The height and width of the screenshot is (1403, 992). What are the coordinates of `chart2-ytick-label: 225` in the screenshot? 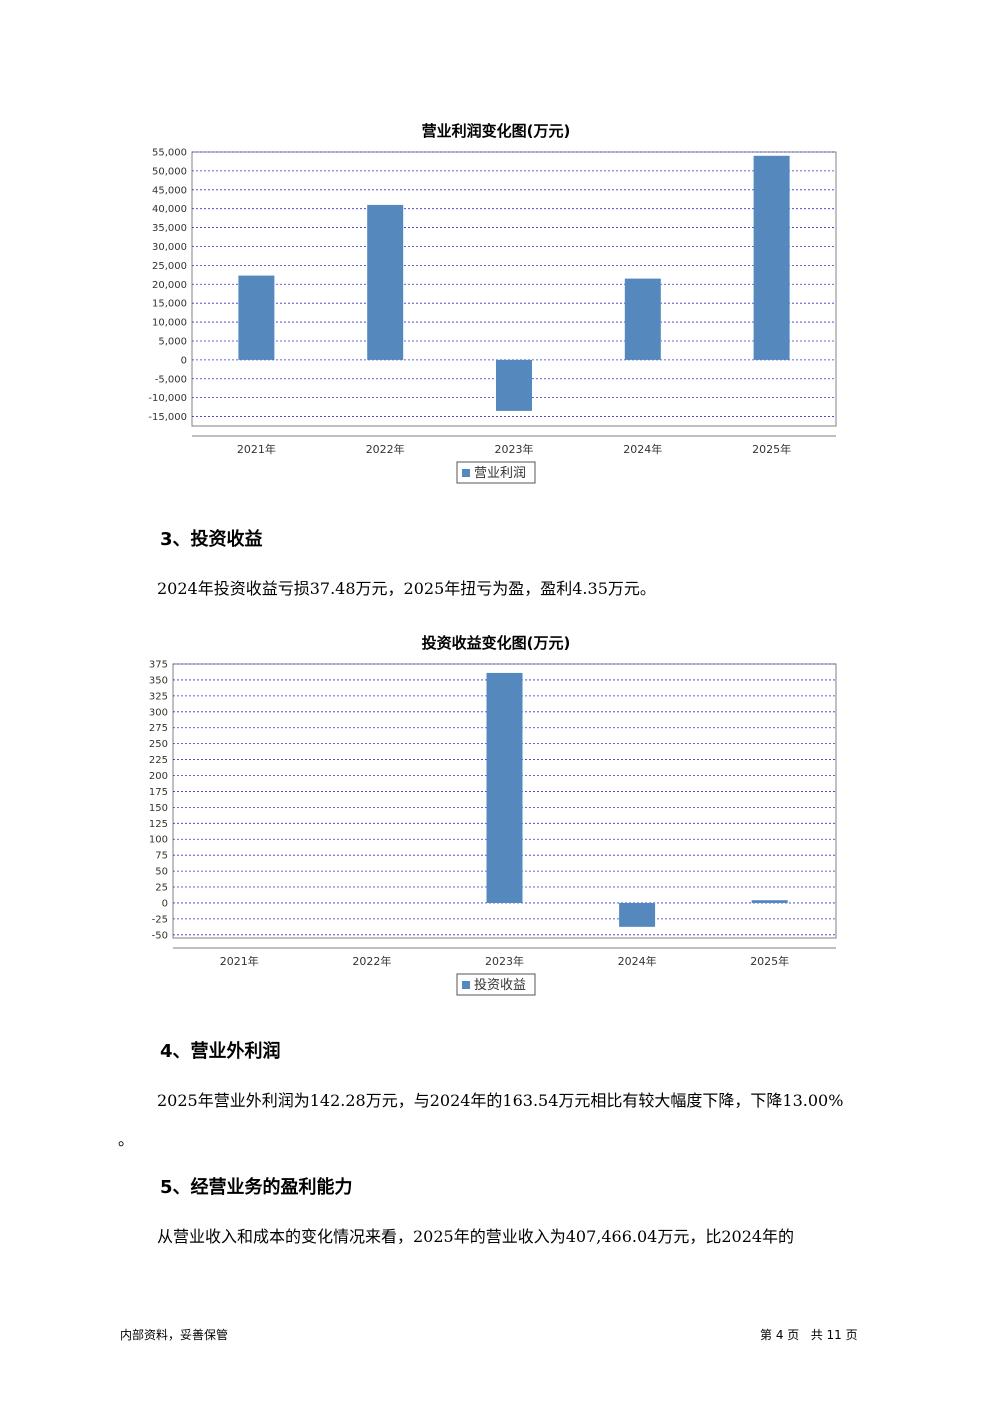 It's located at (158, 760).